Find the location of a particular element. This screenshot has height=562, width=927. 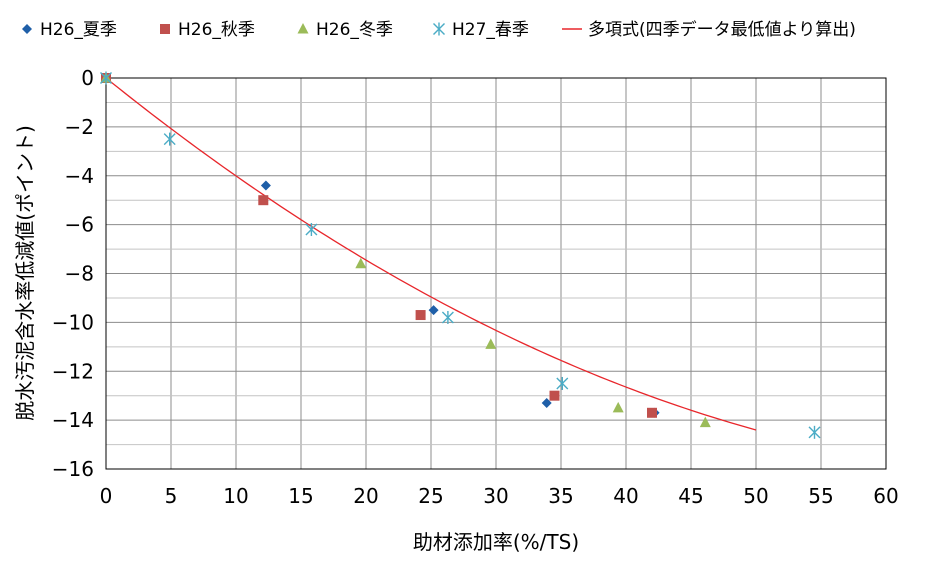

y-tick-labels: 0 −2 −4 −6 −8 −10 −12 −14 −16 is located at coordinates (73, 273).